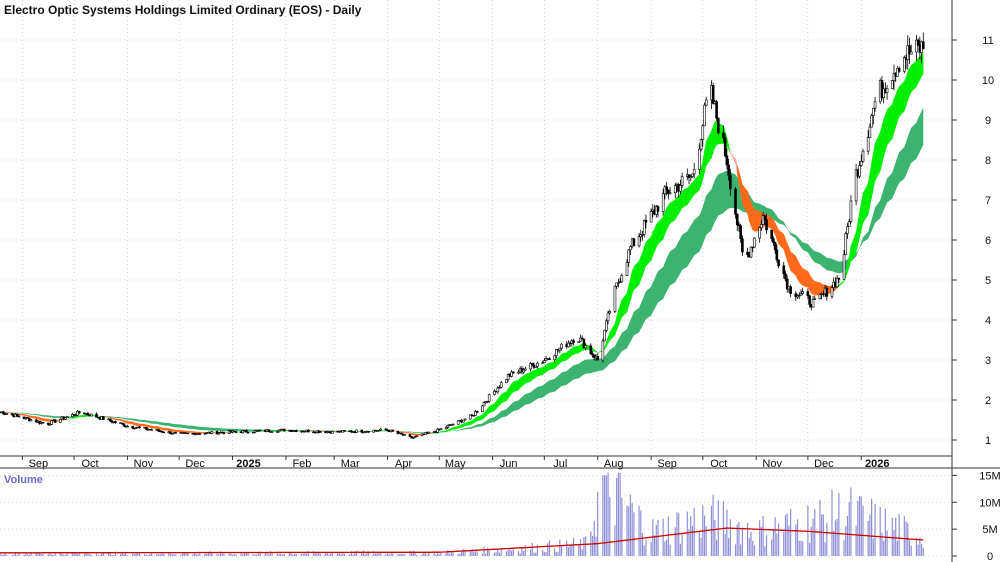 This screenshot has width=1000, height=562. I want to click on price-y-tick-label: 6, so click(988, 241).